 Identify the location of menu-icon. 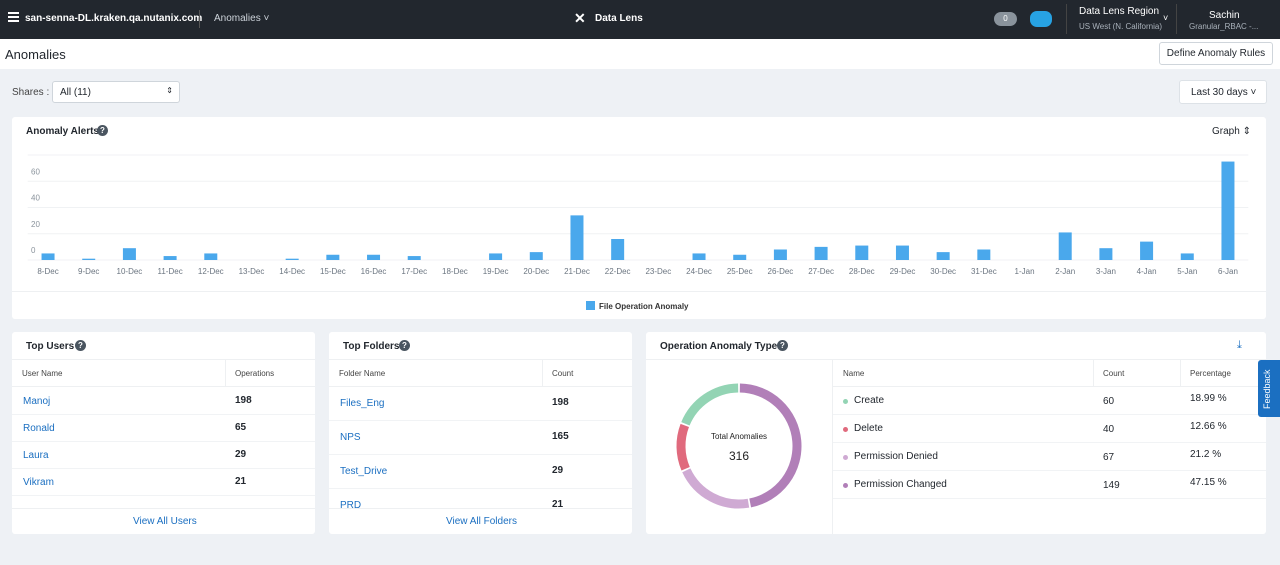
(13, 13).